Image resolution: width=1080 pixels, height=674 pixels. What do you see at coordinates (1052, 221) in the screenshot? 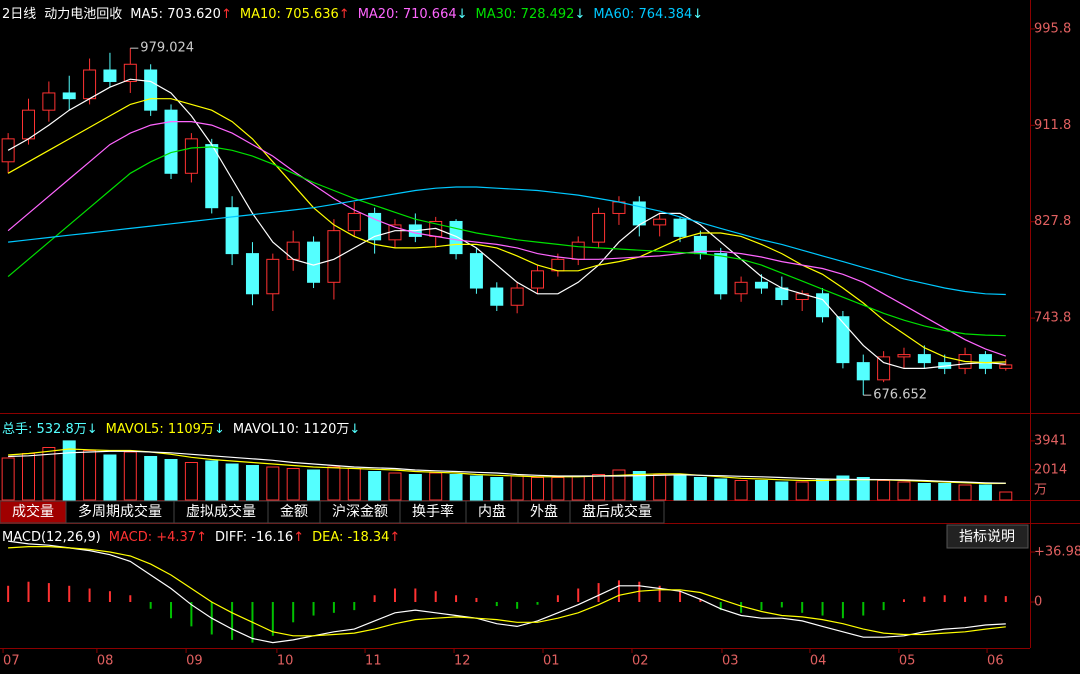
I see `y-tick-label: 827.8` at bounding box center [1052, 221].